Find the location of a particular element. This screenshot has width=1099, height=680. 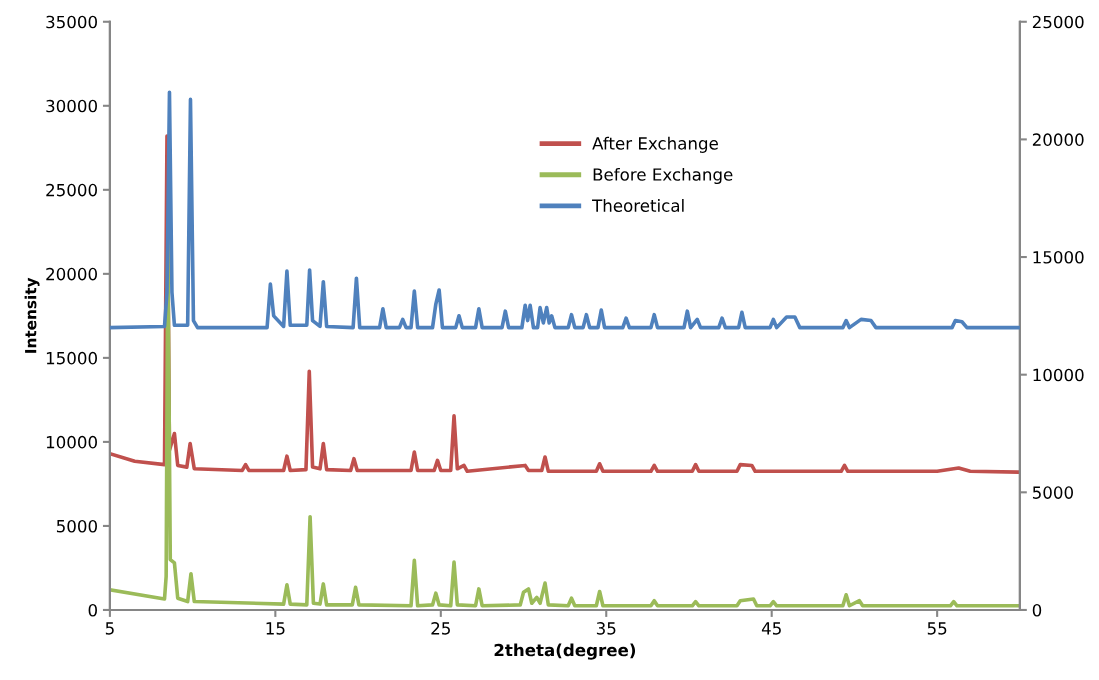

y-tick-label: 30000 is located at coordinates (71, 106).